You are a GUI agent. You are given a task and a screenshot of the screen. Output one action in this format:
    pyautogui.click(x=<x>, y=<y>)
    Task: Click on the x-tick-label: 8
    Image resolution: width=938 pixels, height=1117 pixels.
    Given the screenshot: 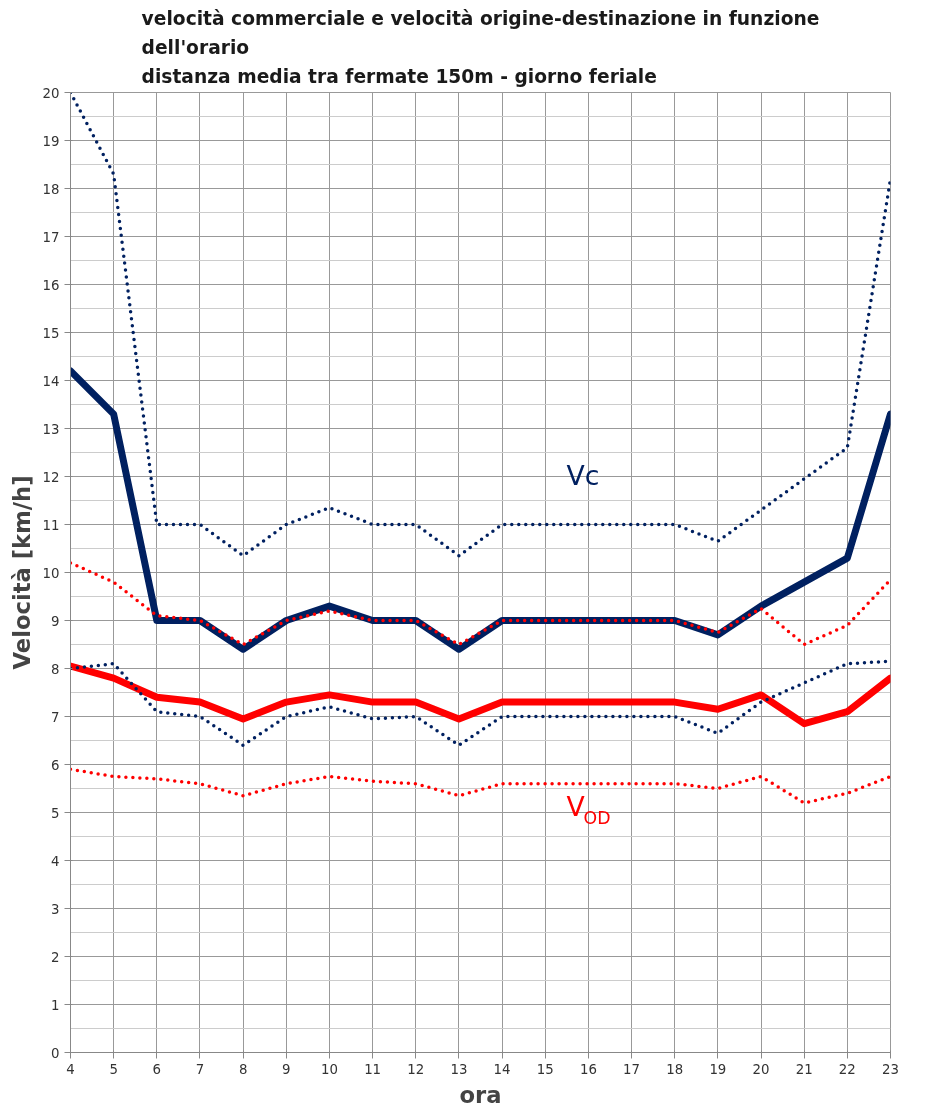 What is the action you would take?
    pyautogui.click(x=243, y=1069)
    